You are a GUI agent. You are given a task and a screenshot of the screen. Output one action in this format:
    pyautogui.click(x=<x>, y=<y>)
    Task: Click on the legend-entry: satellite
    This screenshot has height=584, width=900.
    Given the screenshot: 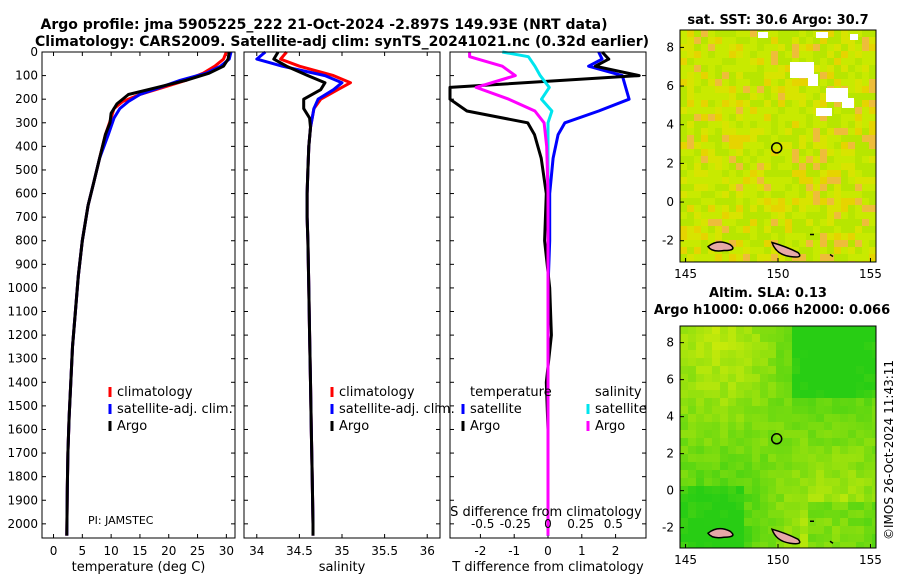 What is the action you would take?
    pyautogui.click(x=496, y=409)
    